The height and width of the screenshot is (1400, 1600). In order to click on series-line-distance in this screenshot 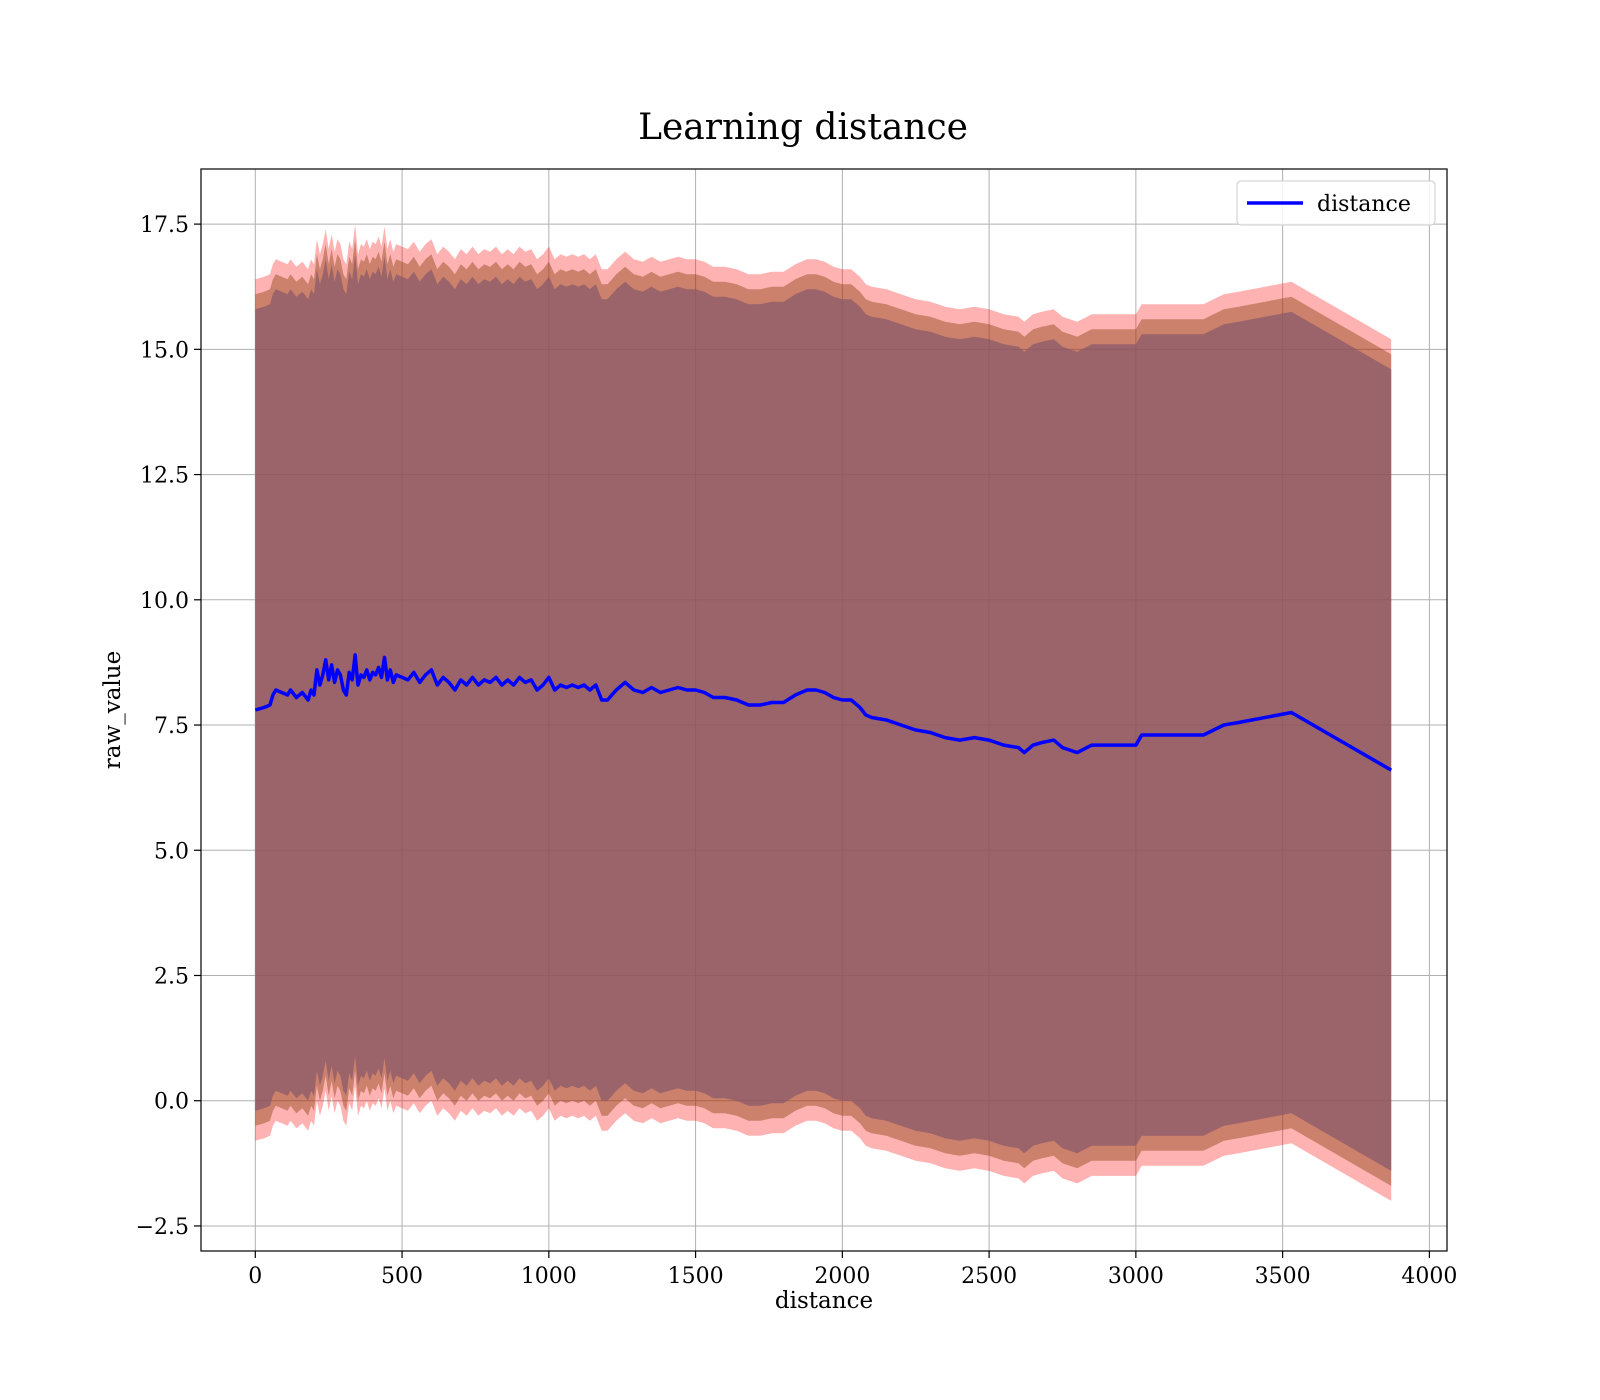, I will do `click(823, 712)`.